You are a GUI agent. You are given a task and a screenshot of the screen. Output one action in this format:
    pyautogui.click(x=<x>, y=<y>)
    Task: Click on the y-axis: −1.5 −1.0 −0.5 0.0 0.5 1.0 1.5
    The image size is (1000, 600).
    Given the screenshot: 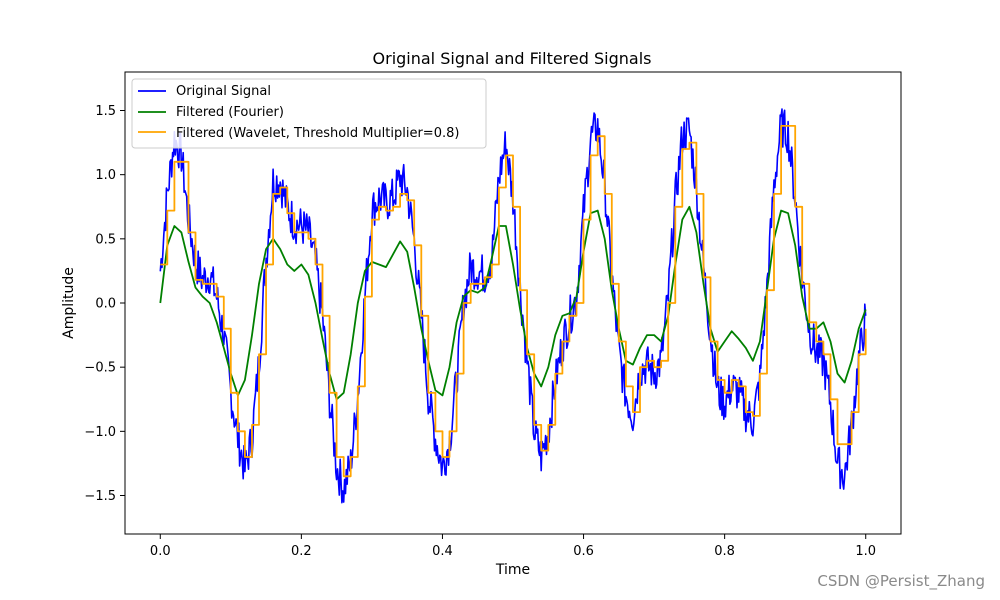 What is the action you would take?
    pyautogui.click(x=104, y=304)
    